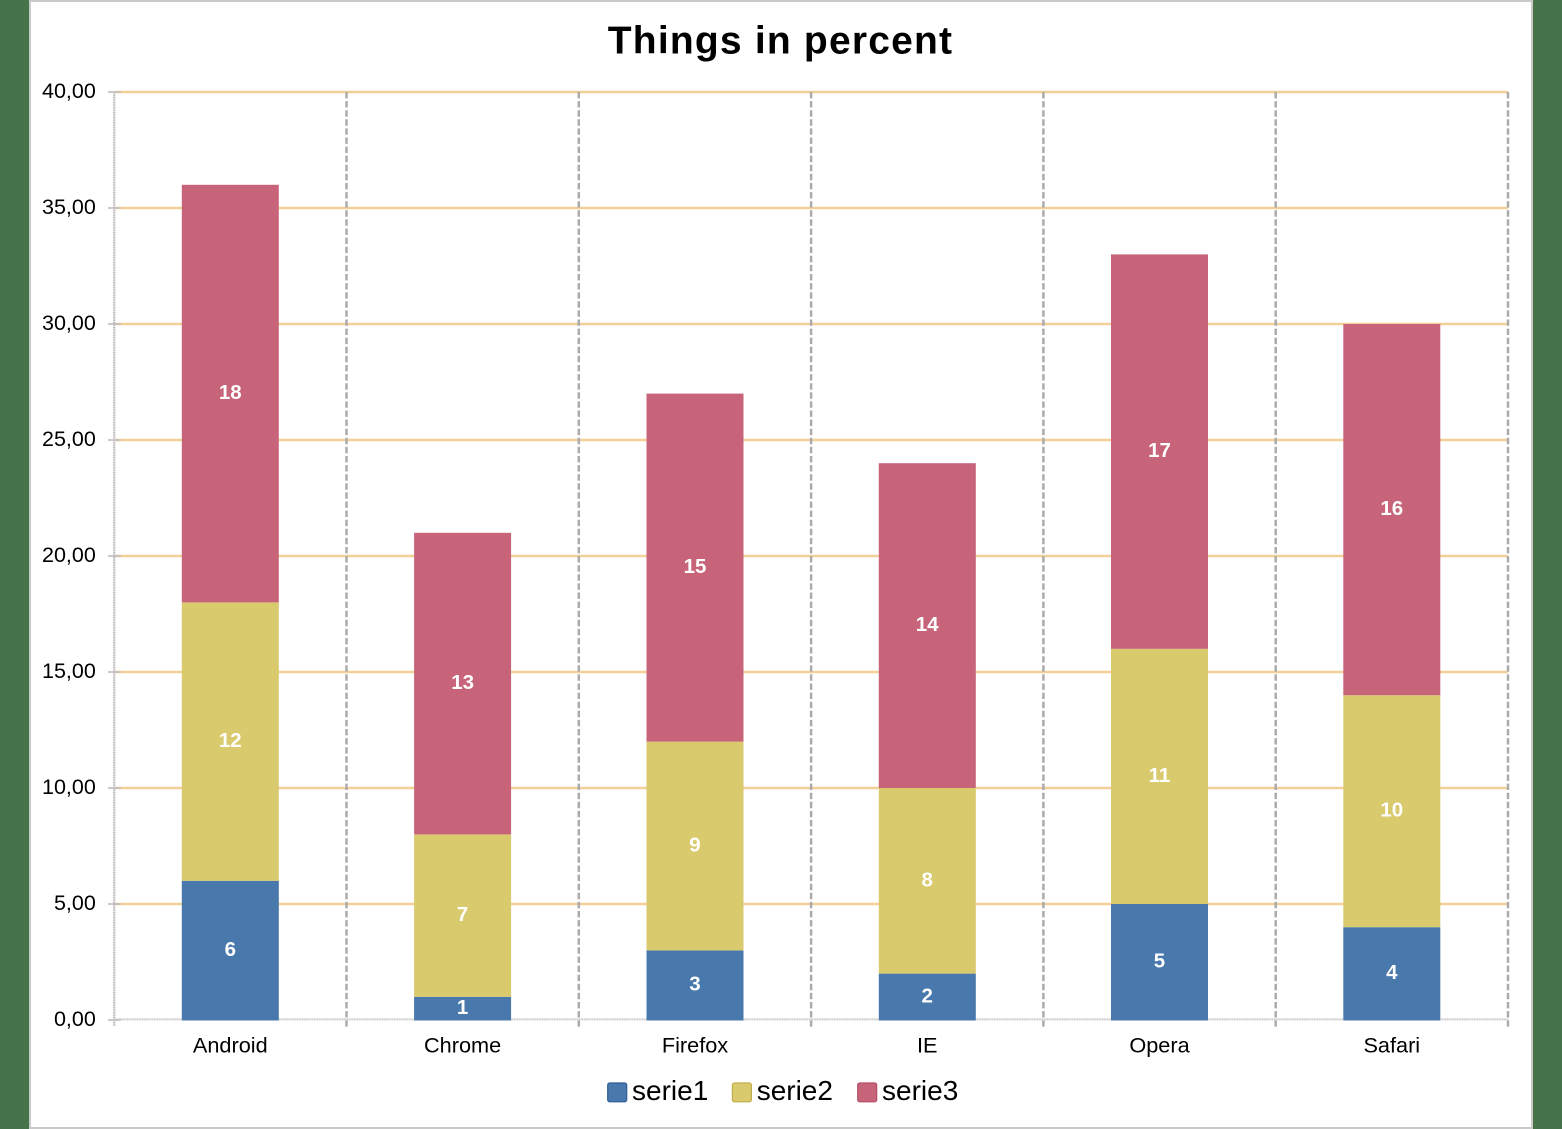  Describe the element at coordinates (462, 1007) in the screenshot. I see `svg-text: 1` at that location.